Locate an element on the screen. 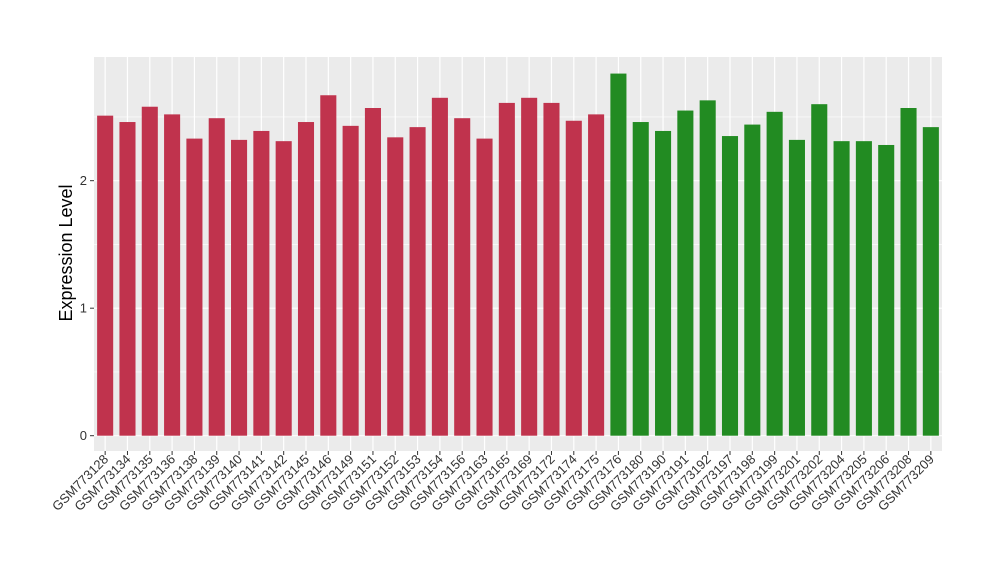 This screenshot has width=1000, height=580. bar-GSM773206 is located at coordinates (886, 290).